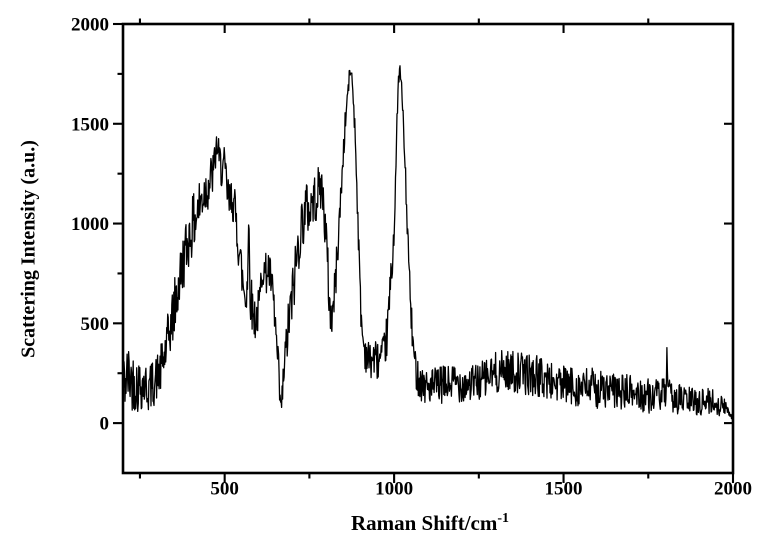 The height and width of the screenshot is (548, 771). What do you see at coordinates (224, 489) in the screenshot?
I see `x-tick-label: 500` at bounding box center [224, 489].